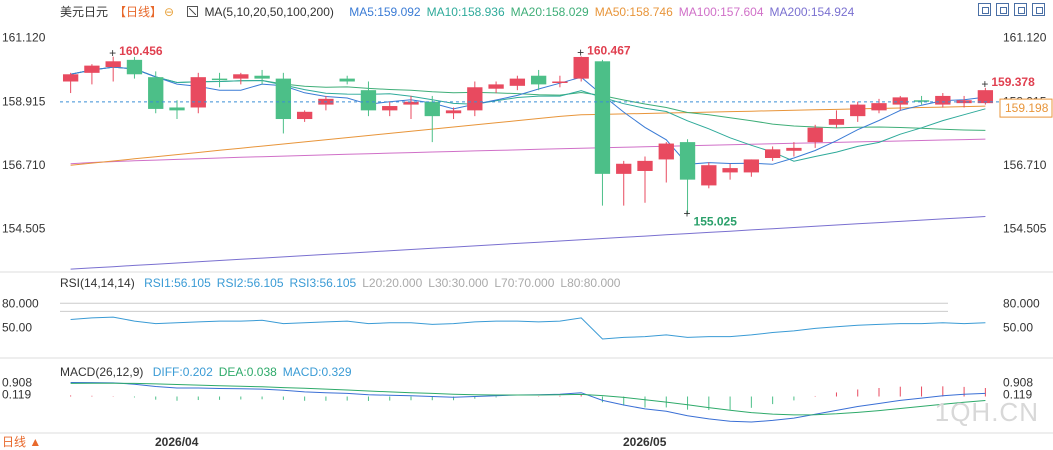  Describe the element at coordinates (250, 283) in the screenshot. I see `rsi-value-1: RSI2:56.105` at that location.